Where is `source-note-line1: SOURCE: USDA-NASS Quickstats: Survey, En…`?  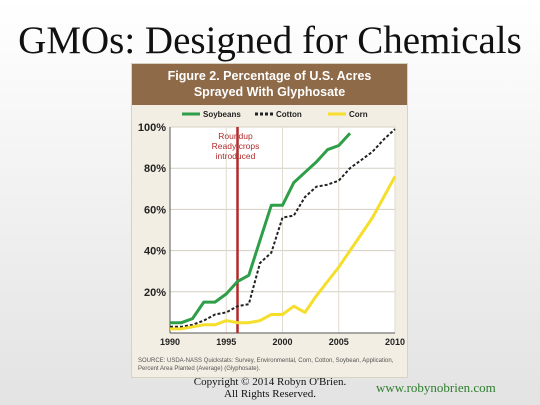 source-note-line1: SOURCE: USDA-NASS Quickstats: Survey, En… is located at coordinates (266, 361).